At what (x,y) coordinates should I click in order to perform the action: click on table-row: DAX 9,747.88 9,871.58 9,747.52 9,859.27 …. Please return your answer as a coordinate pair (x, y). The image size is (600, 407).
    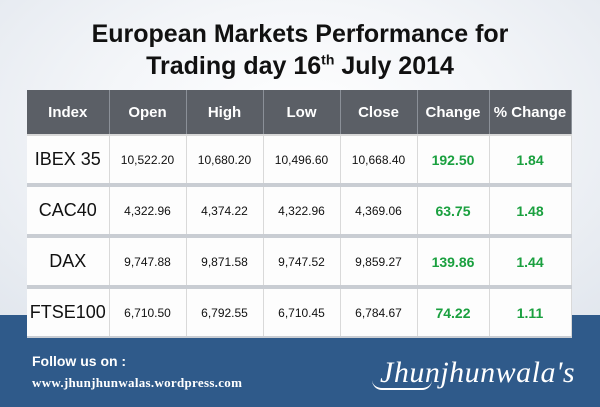
    Looking at the image, I should click on (299, 262).